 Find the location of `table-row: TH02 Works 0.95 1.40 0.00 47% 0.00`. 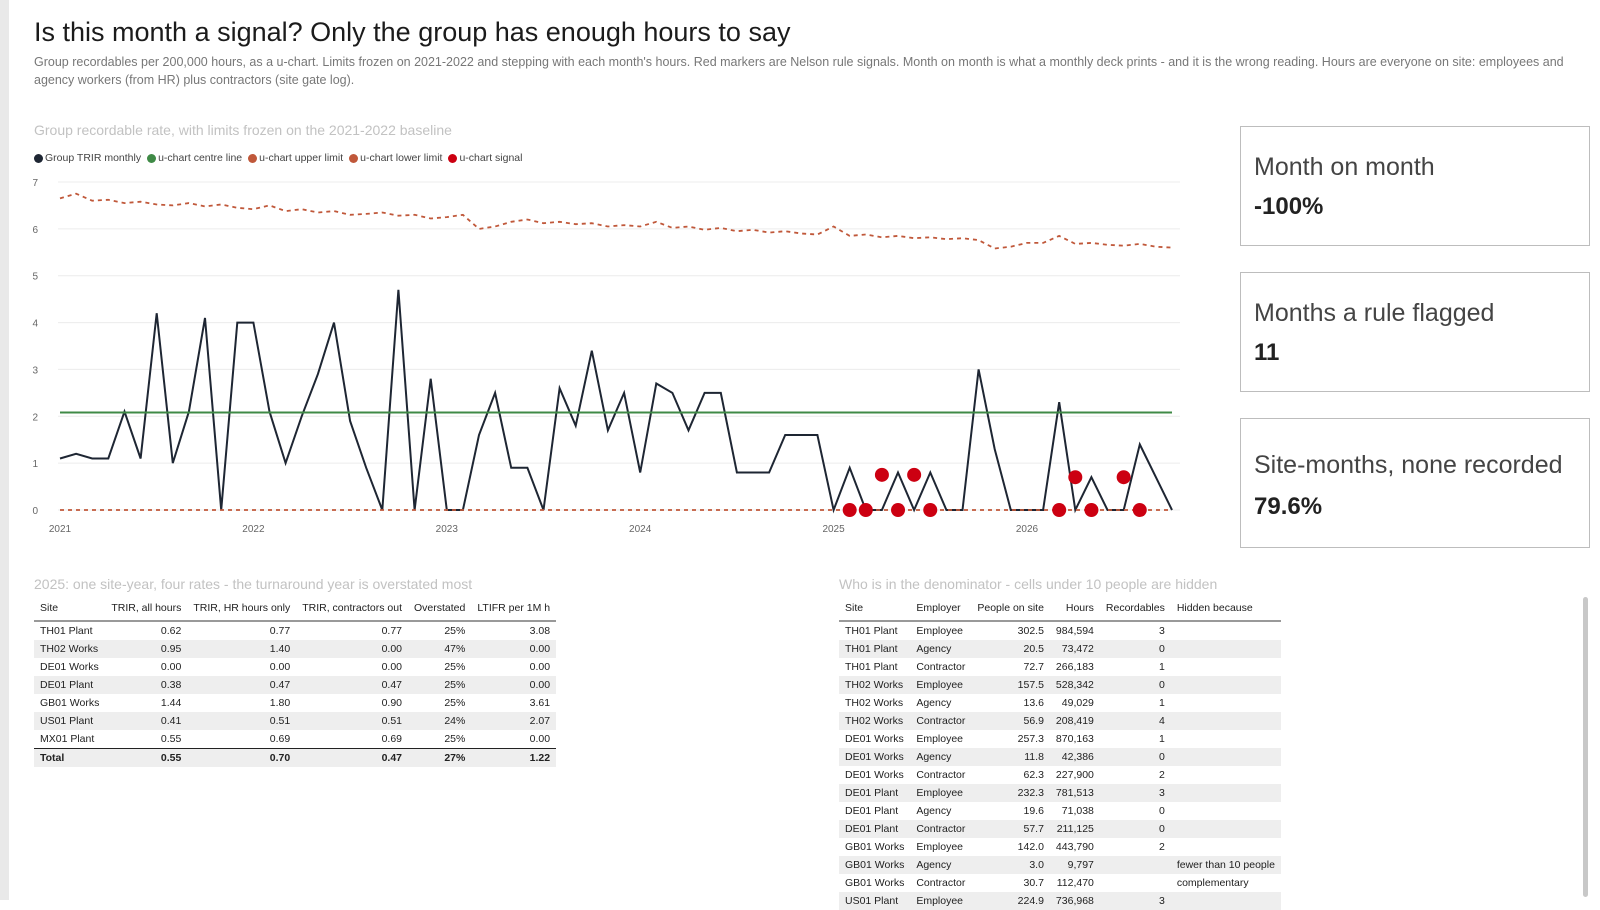

table-row: TH02 Works 0.95 1.40 0.00 47% 0.00 is located at coordinates (295, 649).